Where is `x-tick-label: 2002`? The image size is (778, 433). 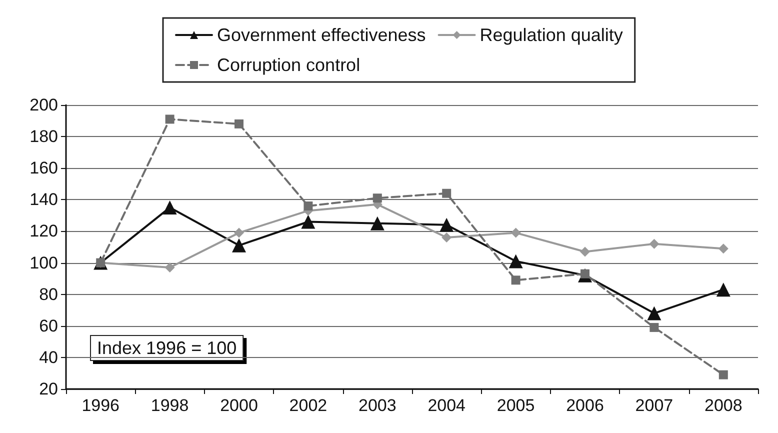 x-tick-label: 2002 is located at coordinates (308, 405).